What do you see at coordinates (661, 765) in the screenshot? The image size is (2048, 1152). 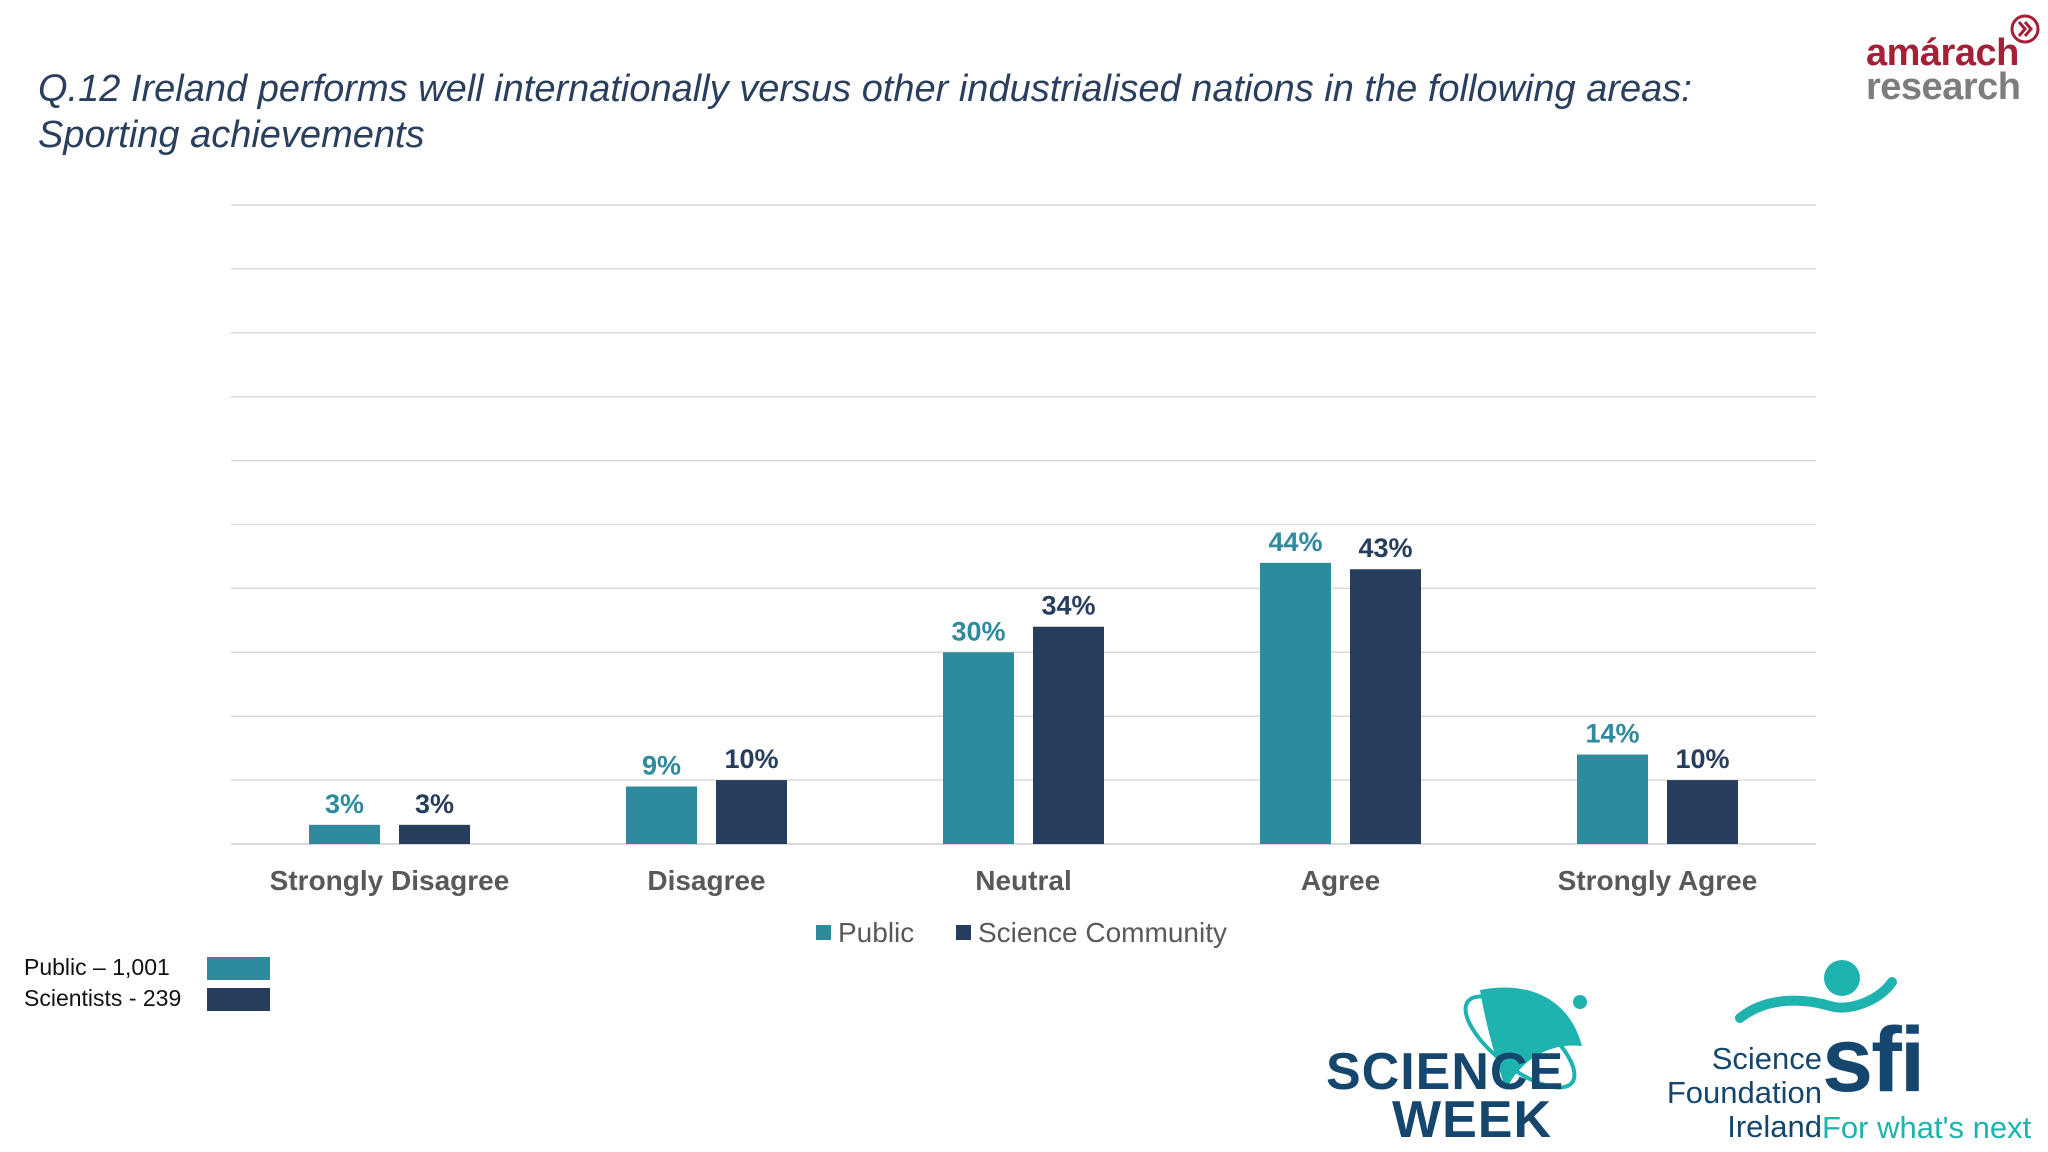 I see `data-label: 9%` at bounding box center [661, 765].